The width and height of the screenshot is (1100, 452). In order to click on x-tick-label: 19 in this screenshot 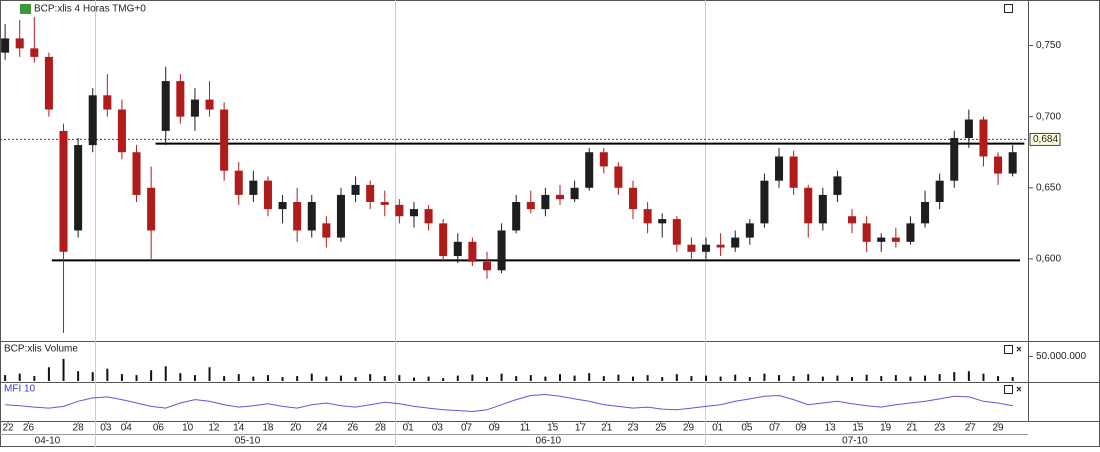, I will do `click(886, 428)`.